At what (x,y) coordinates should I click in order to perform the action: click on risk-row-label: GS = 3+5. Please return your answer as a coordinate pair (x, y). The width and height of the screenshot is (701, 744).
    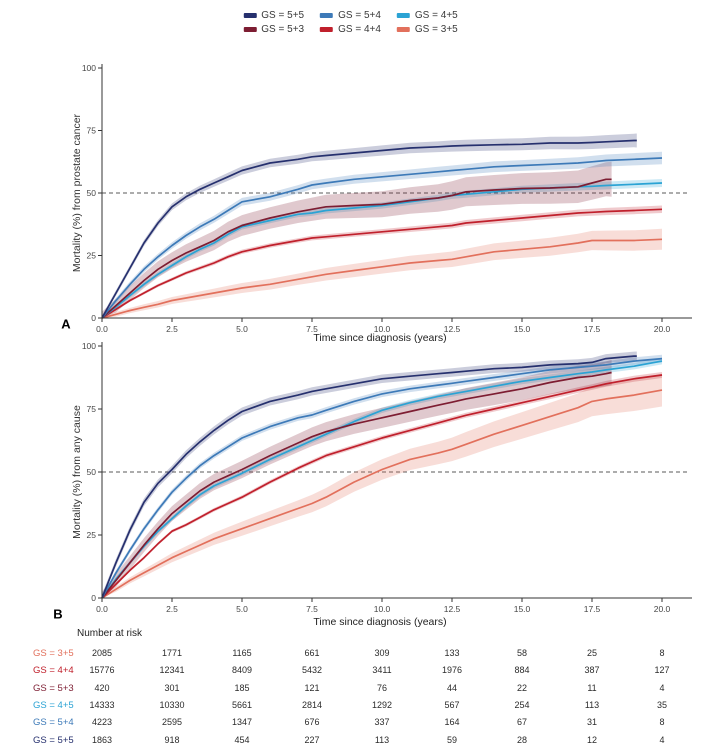
    Looking at the image, I should click on (53, 653).